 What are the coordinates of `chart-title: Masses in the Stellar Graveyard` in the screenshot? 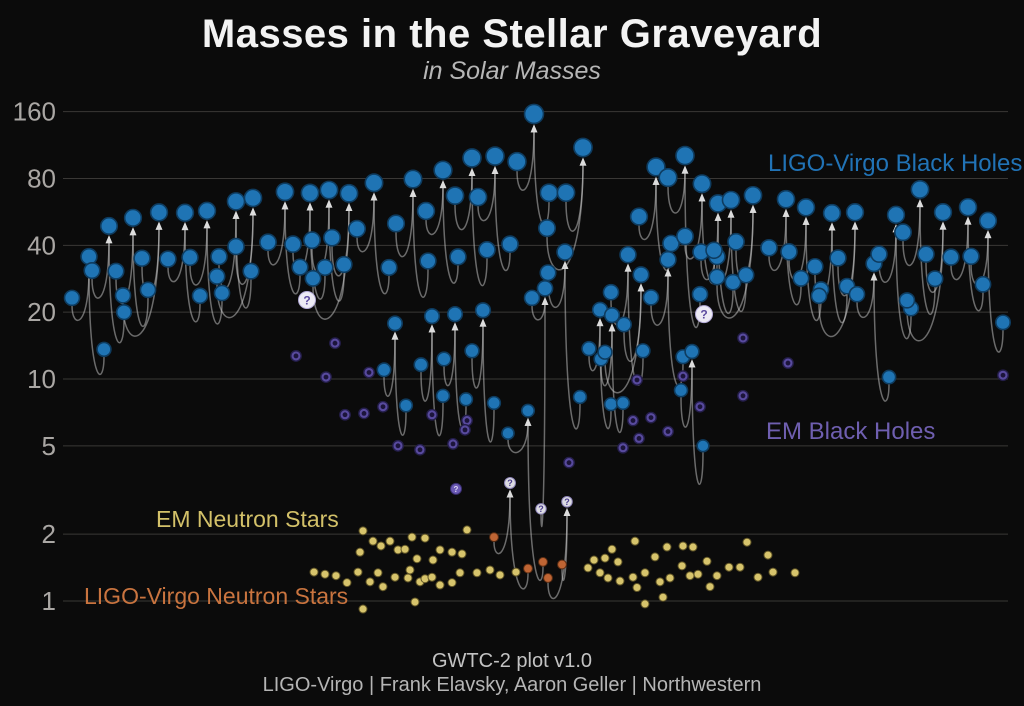 It's located at (512, 34).